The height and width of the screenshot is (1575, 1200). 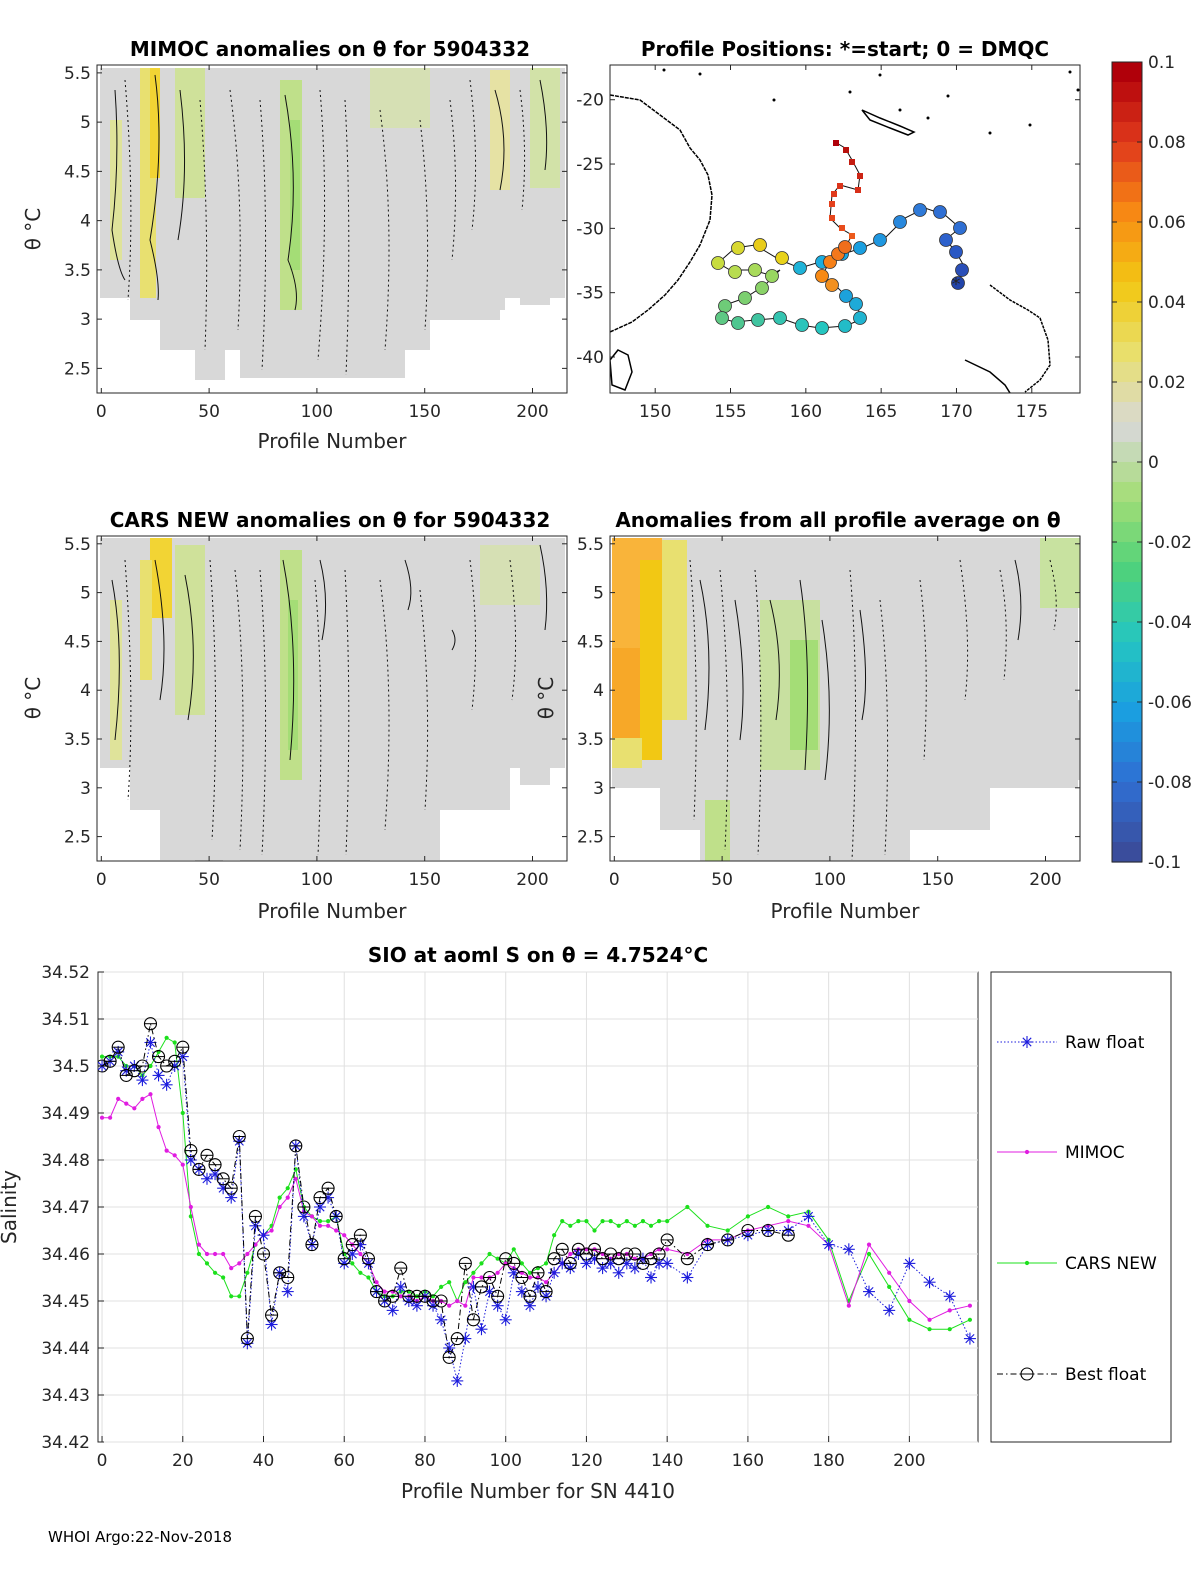 I want to click on cars-xtick: 50, so click(x=209, y=880).